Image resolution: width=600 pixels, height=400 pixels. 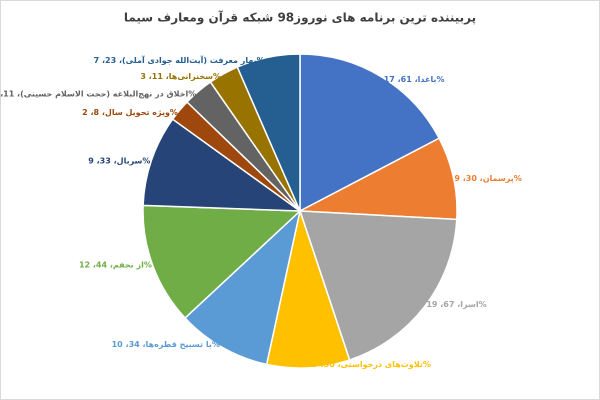 I want to click on data-label: از نجفم، 44، 12%, so click(x=115, y=264).